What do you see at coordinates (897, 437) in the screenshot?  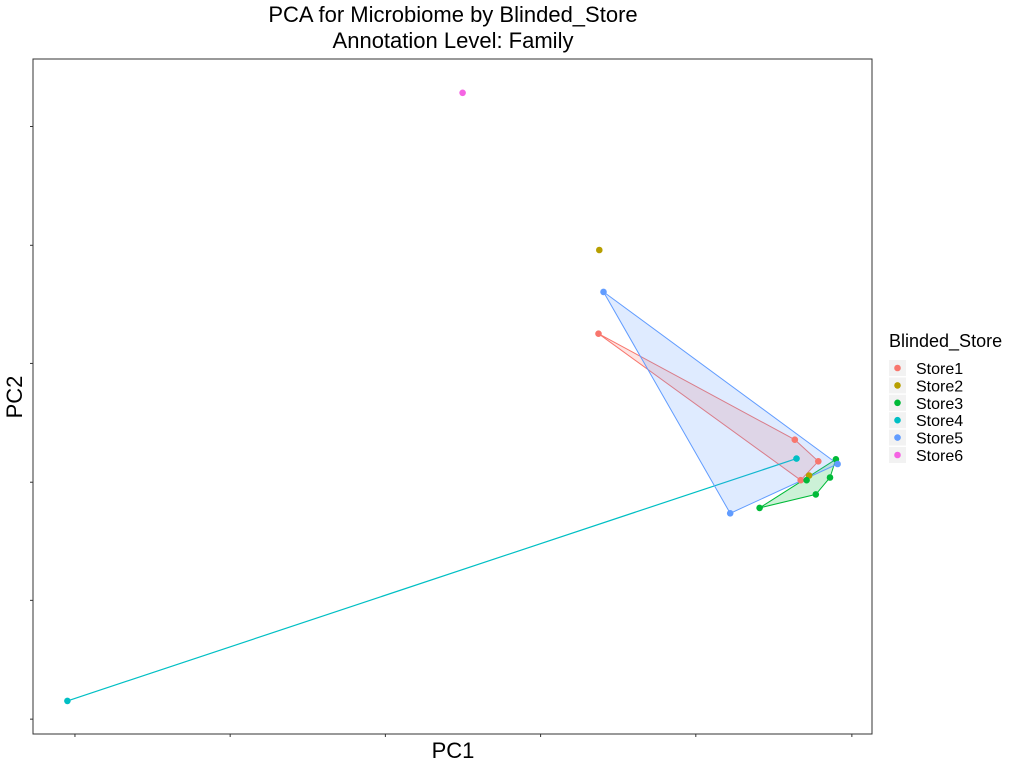 I see `legend-key-store5` at bounding box center [897, 437].